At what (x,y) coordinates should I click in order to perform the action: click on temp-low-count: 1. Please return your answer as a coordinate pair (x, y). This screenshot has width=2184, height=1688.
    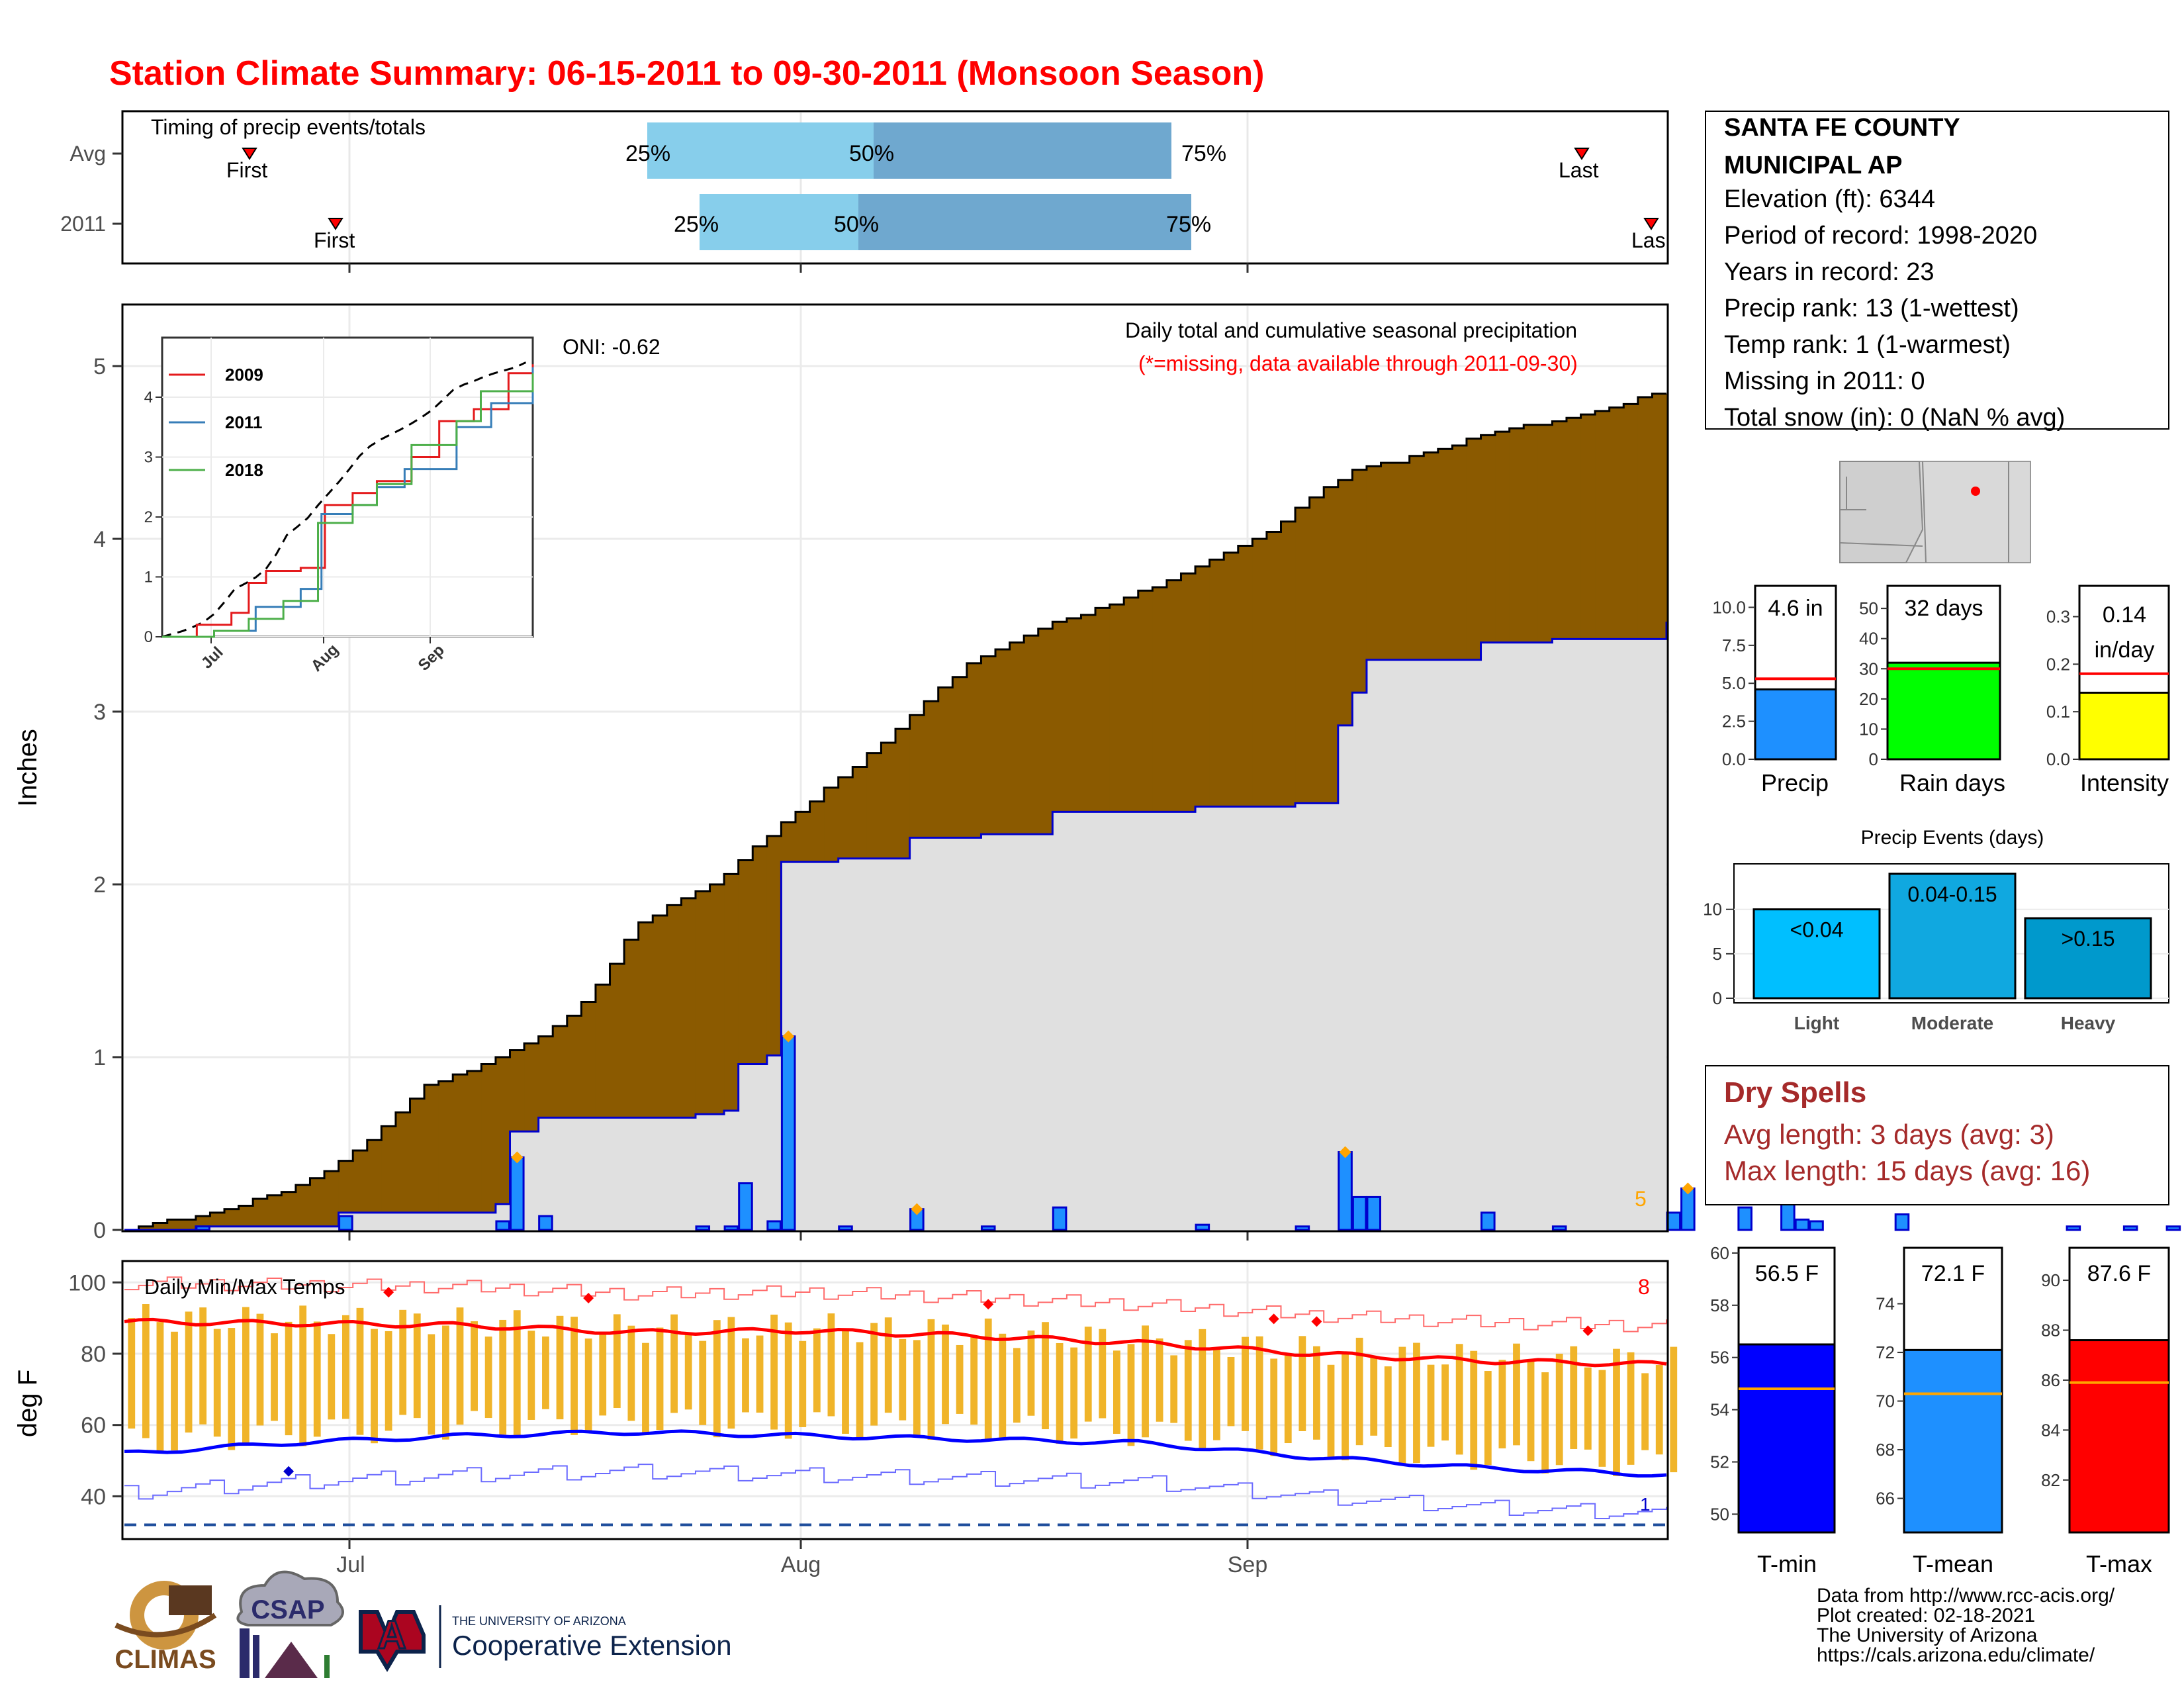
    Looking at the image, I should click on (1645, 1504).